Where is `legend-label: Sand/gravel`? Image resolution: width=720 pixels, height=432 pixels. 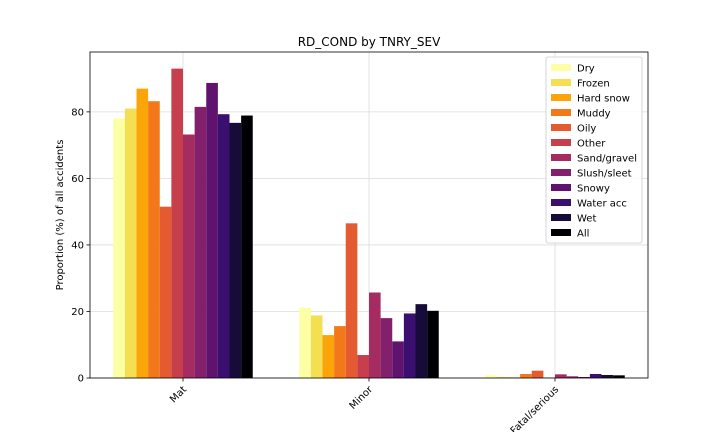
legend-label: Sand/gravel is located at coordinates (607, 159).